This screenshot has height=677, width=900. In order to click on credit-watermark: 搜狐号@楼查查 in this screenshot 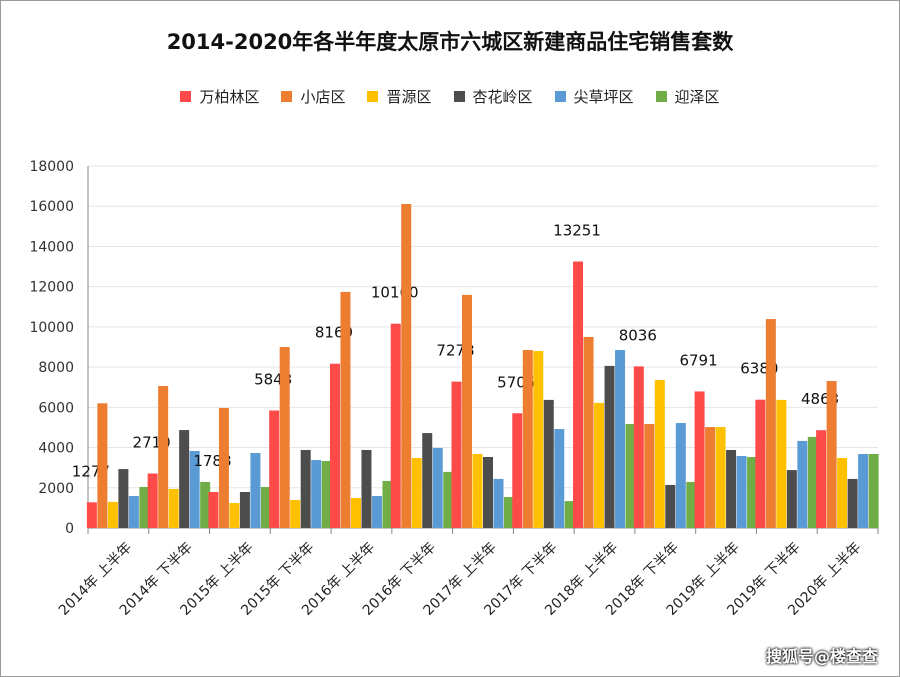, I will do `click(821, 656)`.